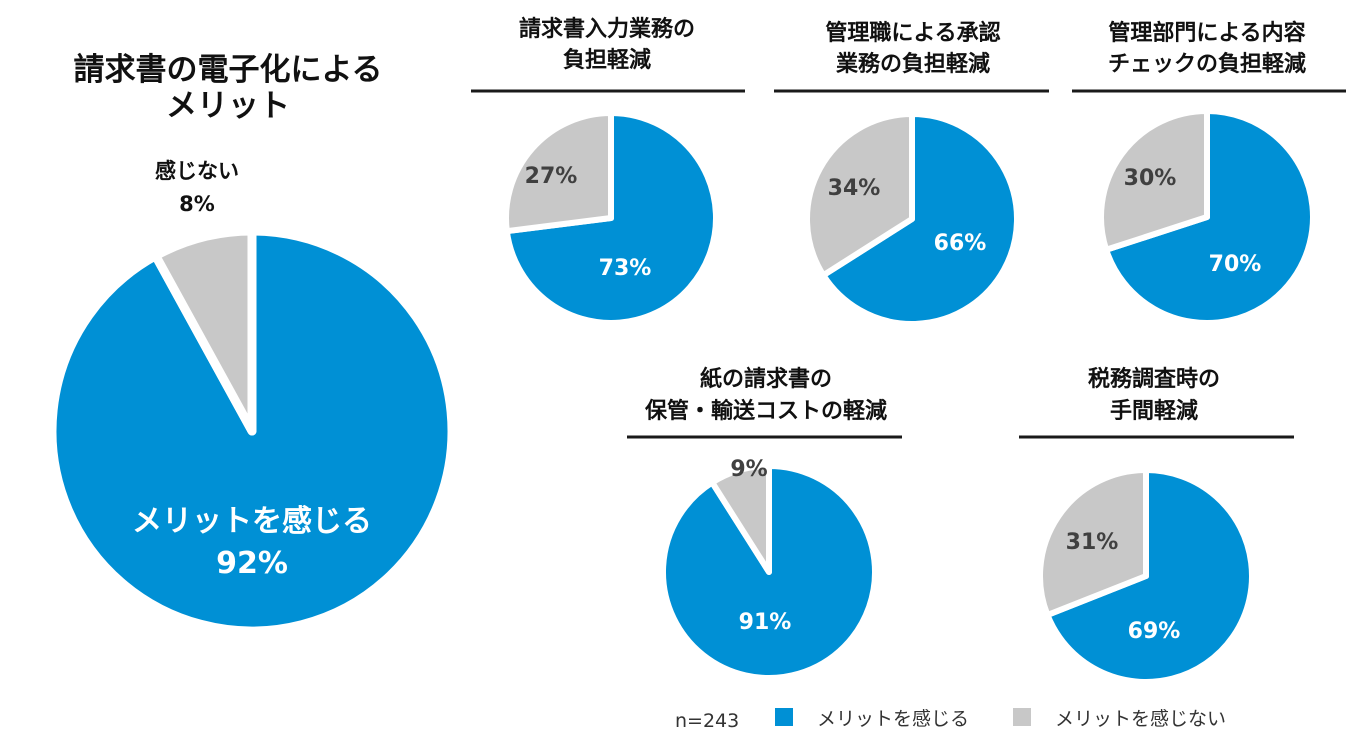 Image resolution: width=1357 pixels, height=735 pixels. I want to click on pie-chart-6-title: 税務調査時の手間軽減, so click(1154, 395).